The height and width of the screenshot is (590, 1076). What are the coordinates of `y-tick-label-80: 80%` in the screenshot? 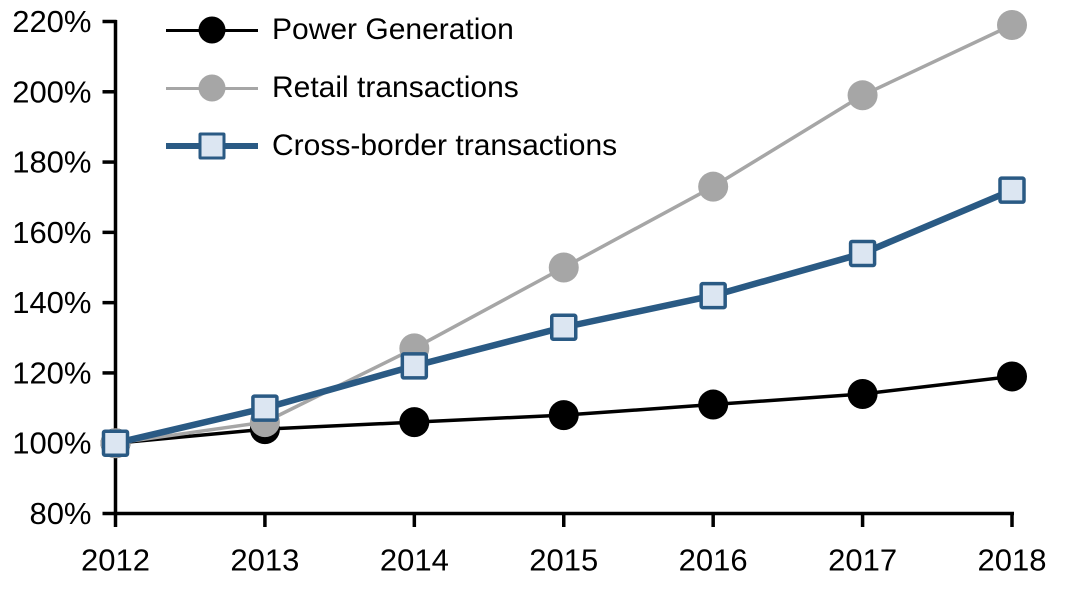 It's located at (60, 513).